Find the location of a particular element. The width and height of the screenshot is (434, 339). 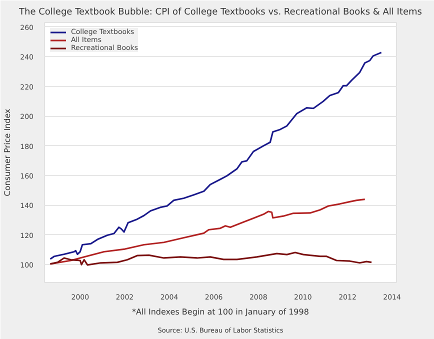

line-series is located at coordinates (210, 259).